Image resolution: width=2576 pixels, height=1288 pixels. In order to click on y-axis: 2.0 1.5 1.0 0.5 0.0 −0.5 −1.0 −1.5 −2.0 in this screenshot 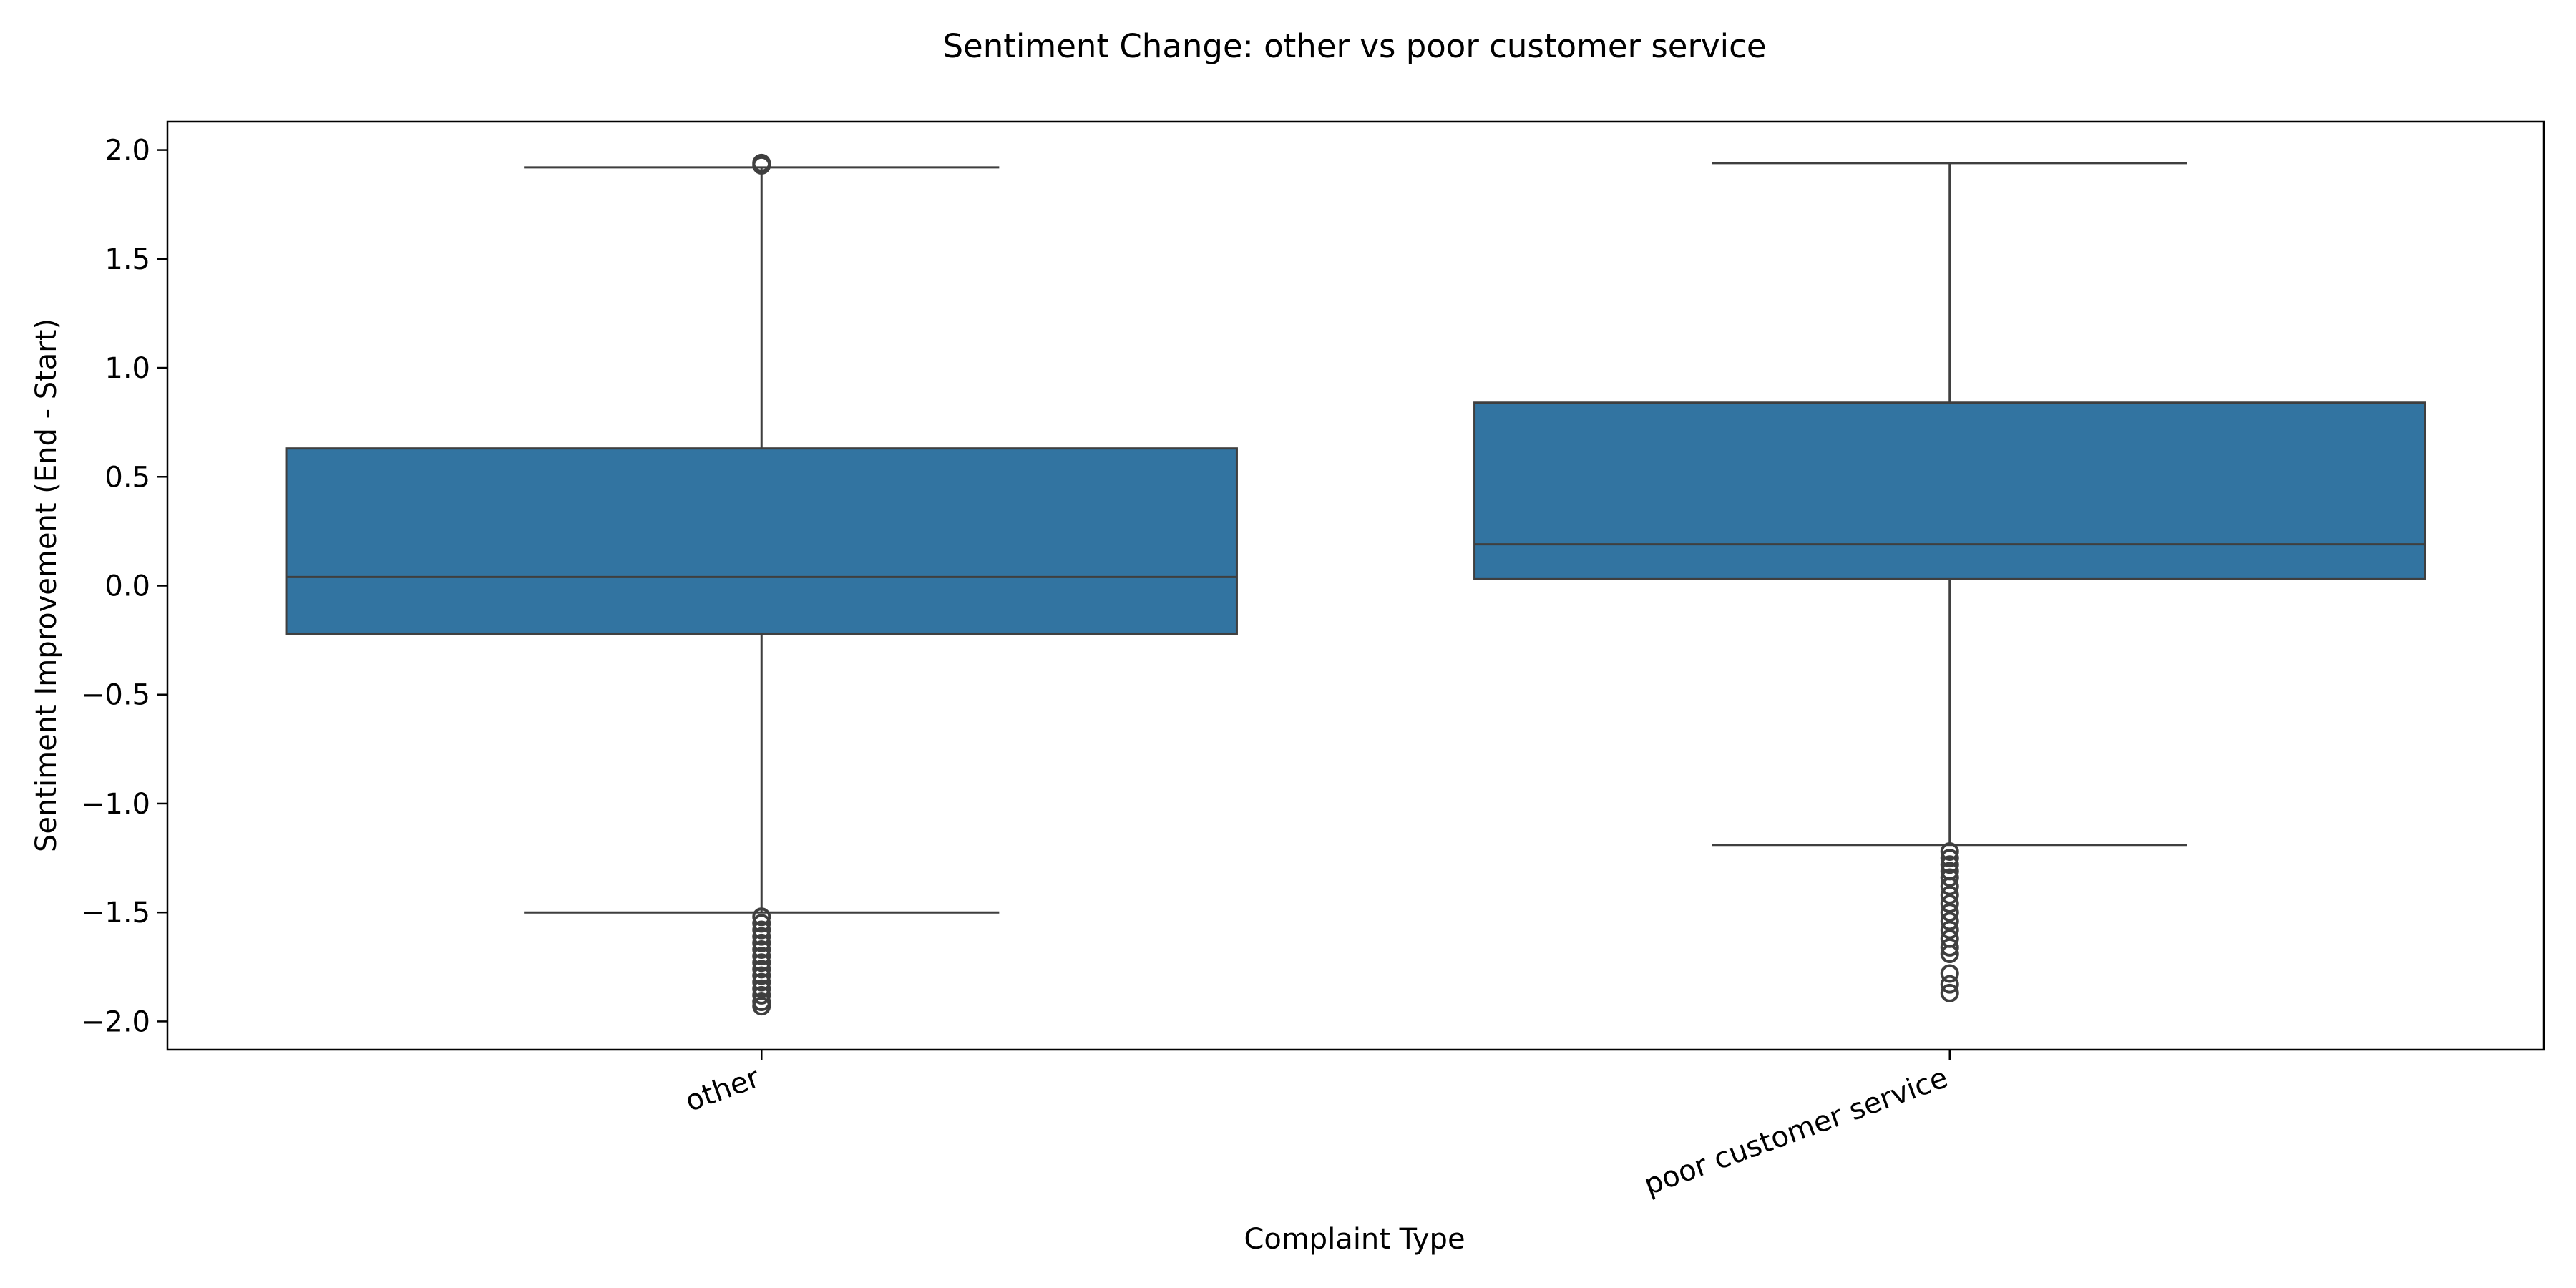, I will do `click(124, 586)`.